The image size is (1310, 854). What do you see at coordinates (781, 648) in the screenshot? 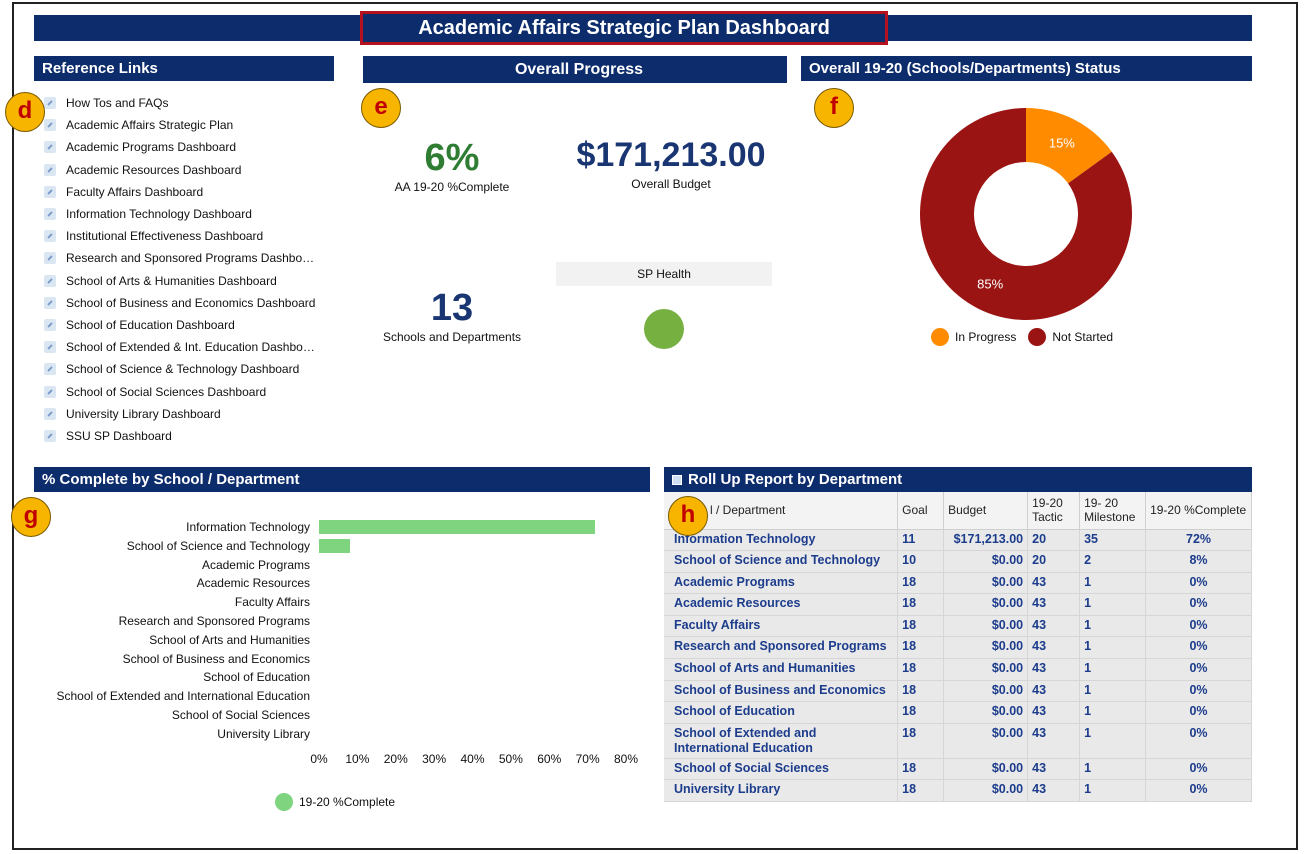
I see `table-cell: Research and Sponsored Programs` at bounding box center [781, 648].